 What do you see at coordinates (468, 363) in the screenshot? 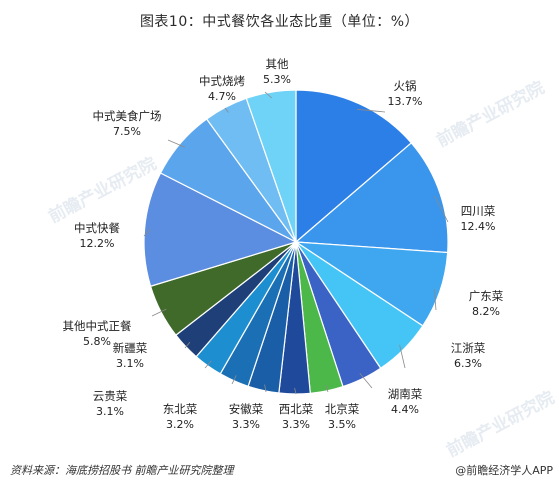
I see `slice-value-label: 6.3%` at bounding box center [468, 363].